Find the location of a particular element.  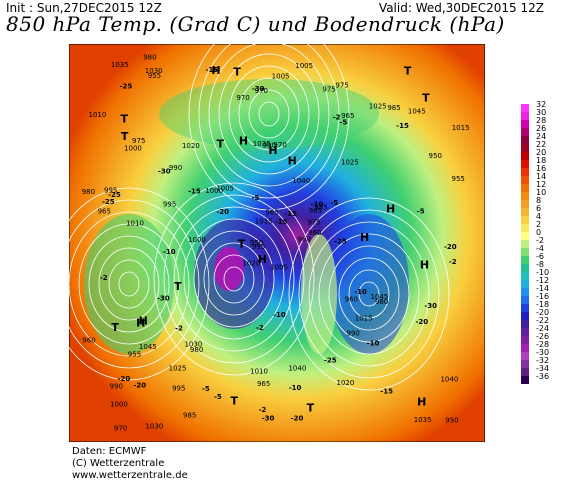

legend-label: -30 is located at coordinates (543, 352).